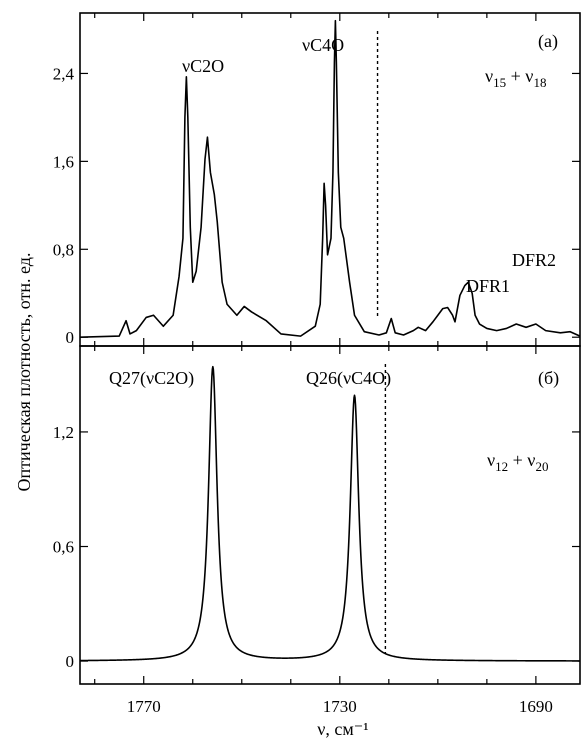 The height and width of the screenshot is (748, 583). Describe the element at coordinates (203, 66) in the screenshot. I see `annotation-nuC2O: νC2O` at that location.